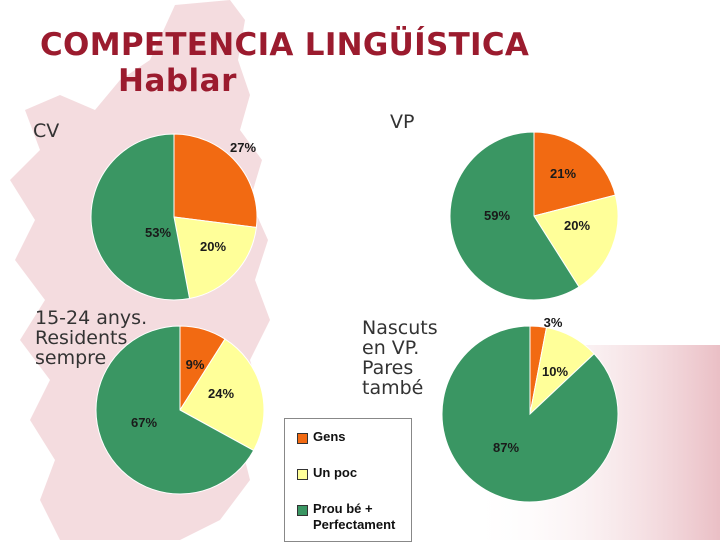 The width and height of the screenshot is (720, 542). What do you see at coordinates (497, 215) in the screenshot?
I see `data-label-vp-prou-be: 59%` at bounding box center [497, 215].